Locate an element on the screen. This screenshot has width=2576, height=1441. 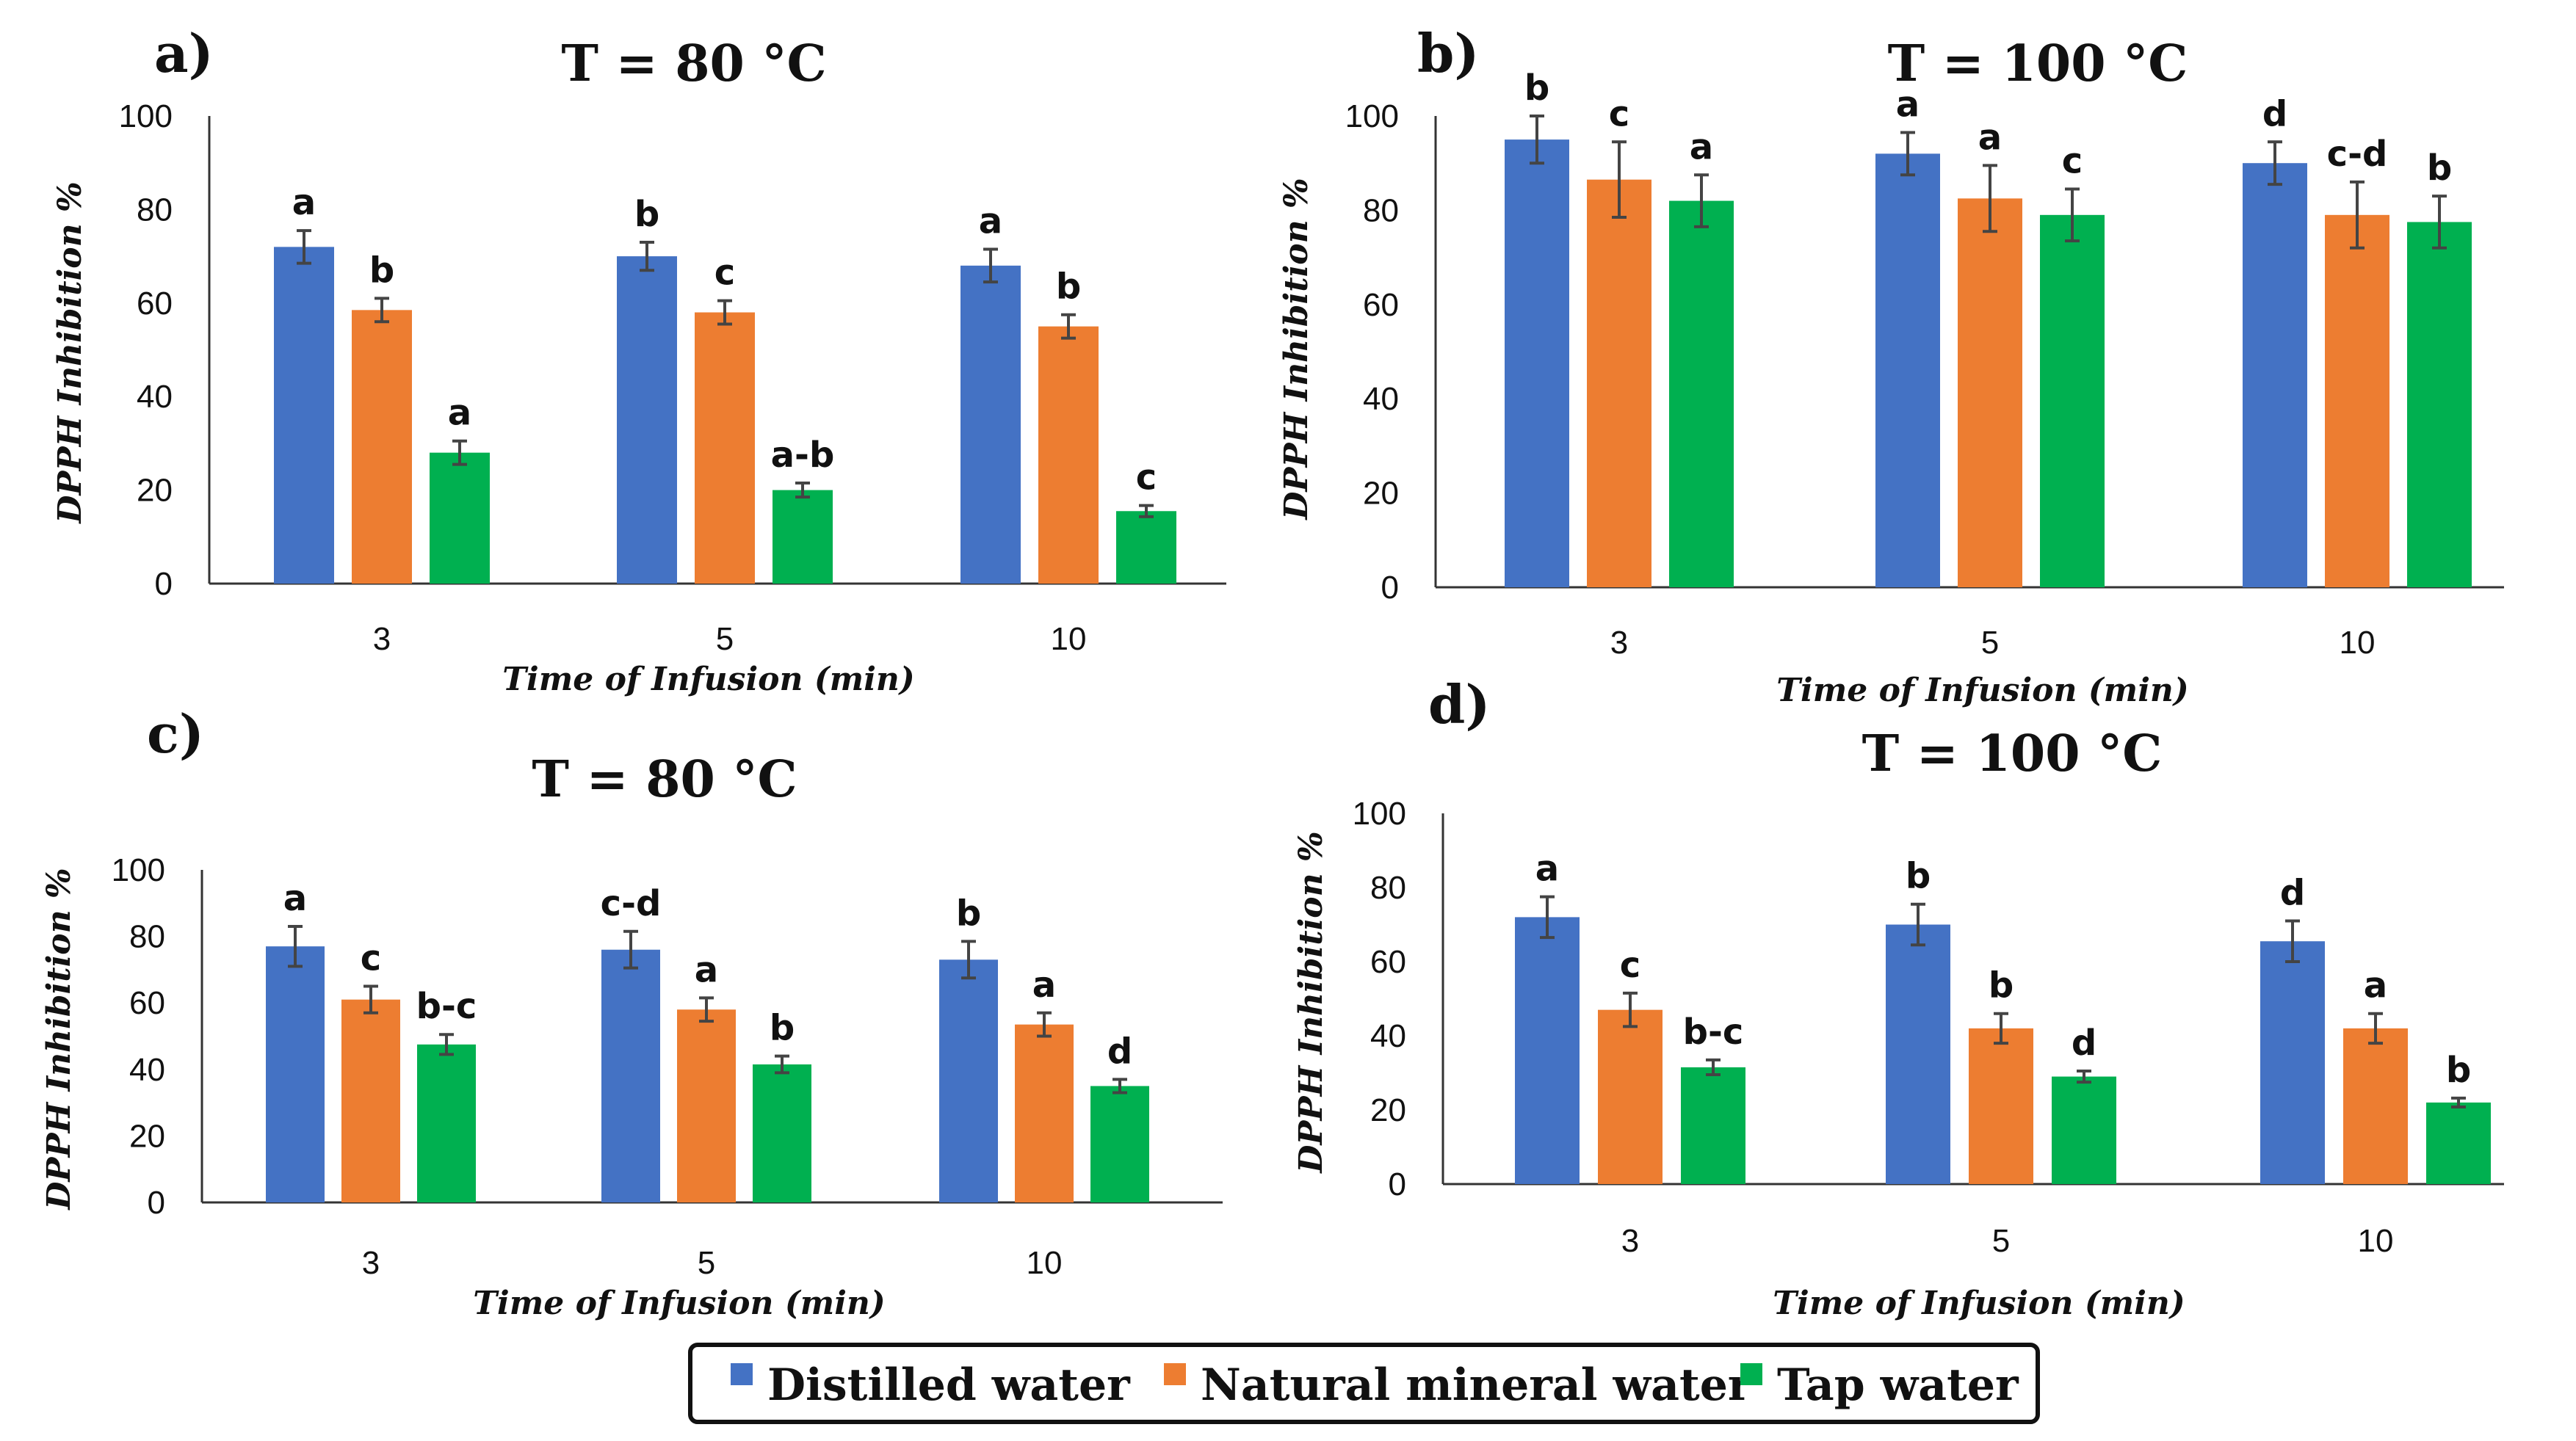
legend-label: Tap water is located at coordinates (1898, 1385).